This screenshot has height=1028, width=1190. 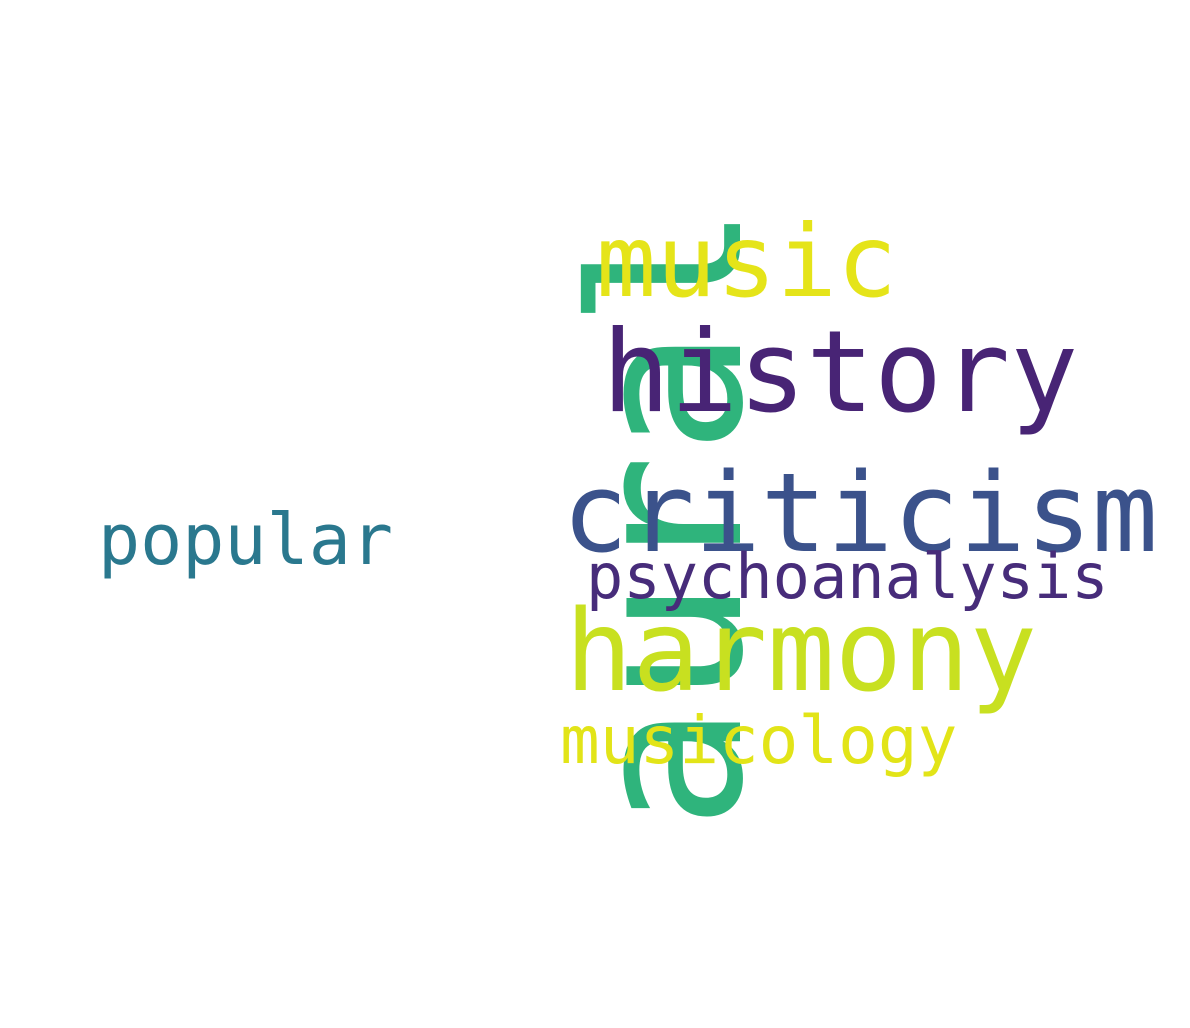 What do you see at coordinates (759, 740) in the screenshot?
I see `word-musicology: musicology` at bounding box center [759, 740].